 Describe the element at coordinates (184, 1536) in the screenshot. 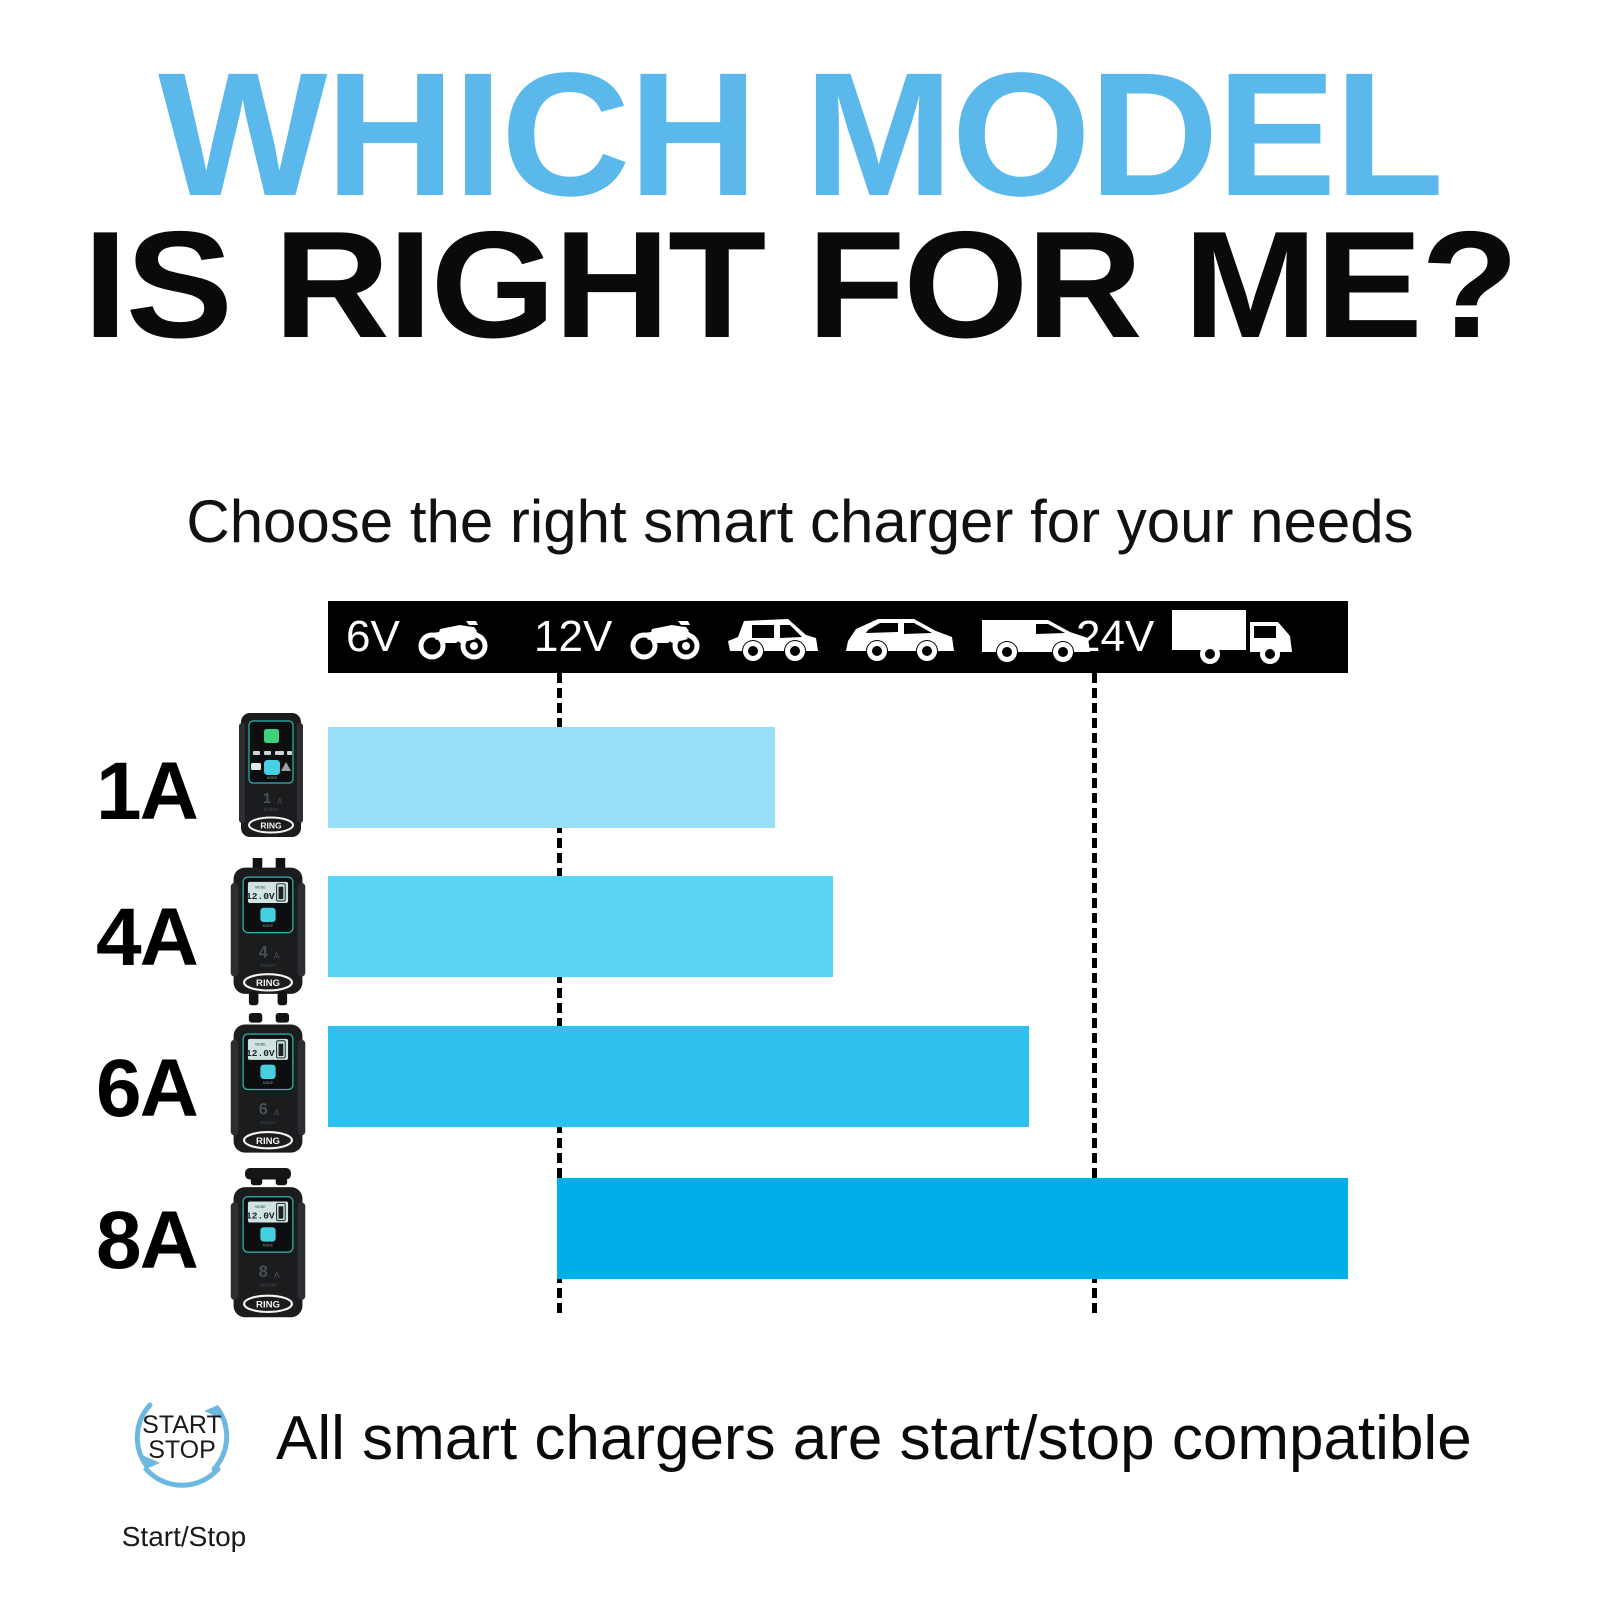

I see `start-stop-caption: Start/Stop` at that location.